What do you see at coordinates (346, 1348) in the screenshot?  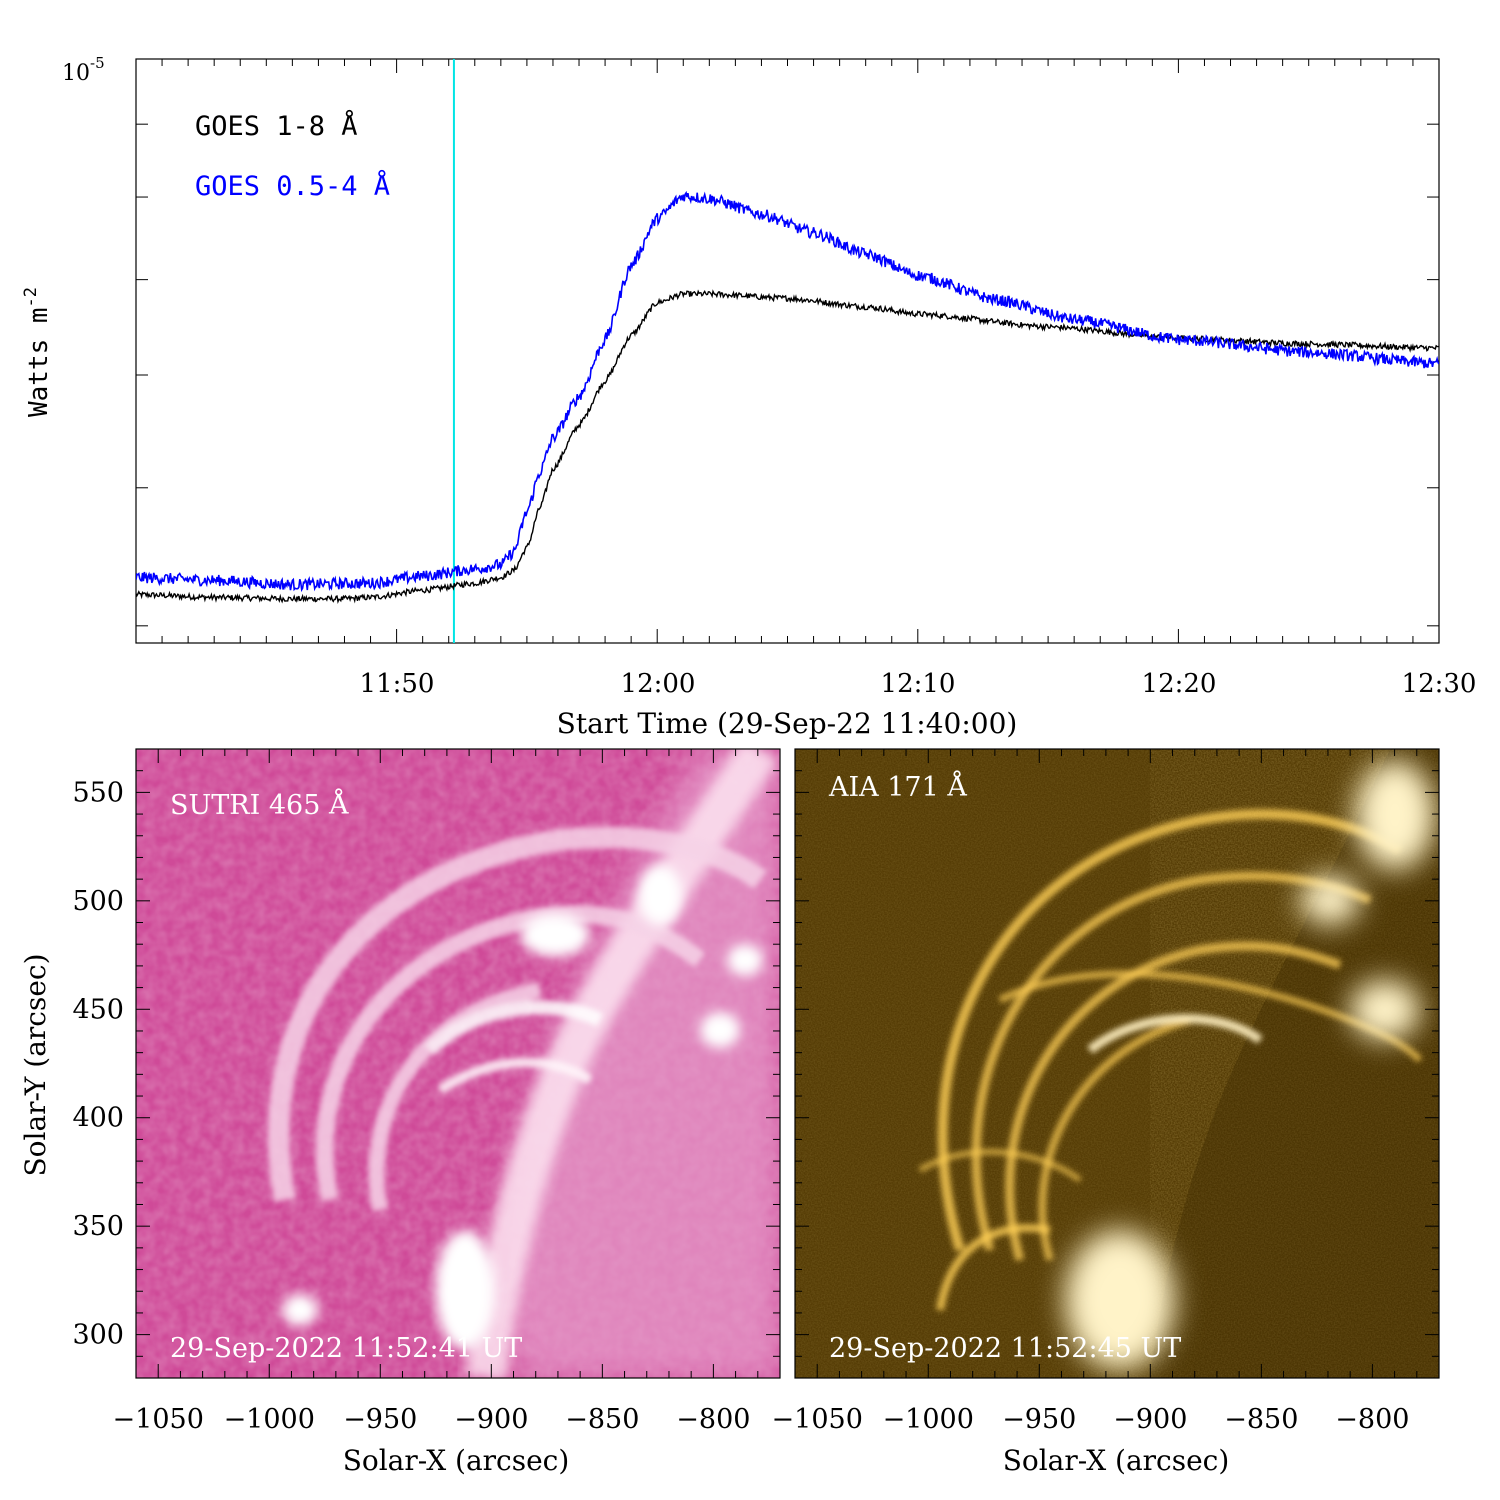 I see `sutri-timestamp: 29-Sep-2022 11:52:41 UT` at bounding box center [346, 1348].